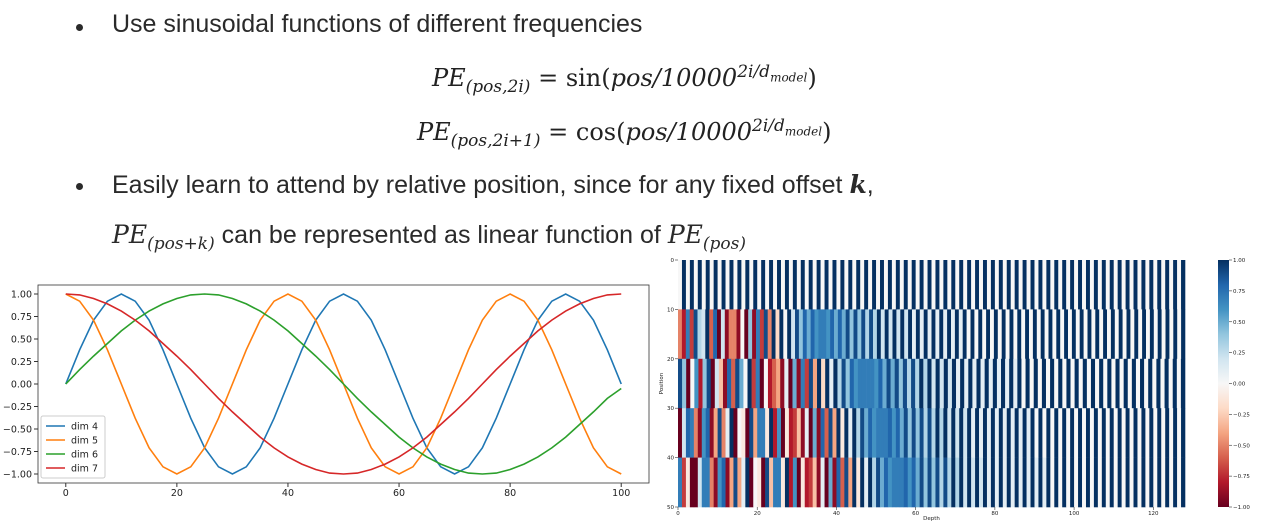  What do you see at coordinates (670, 459) in the screenshot?
I see `y-tick-label: 40` at bounding box center [670, 459].